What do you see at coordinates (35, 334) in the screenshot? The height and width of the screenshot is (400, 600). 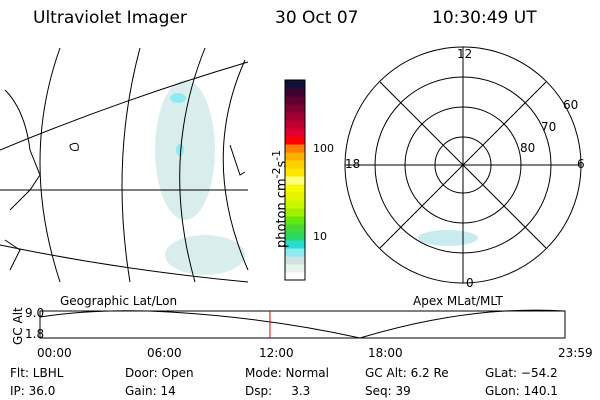 I see `ytick-1.8: 1.8` at bounding box center [35, 334].